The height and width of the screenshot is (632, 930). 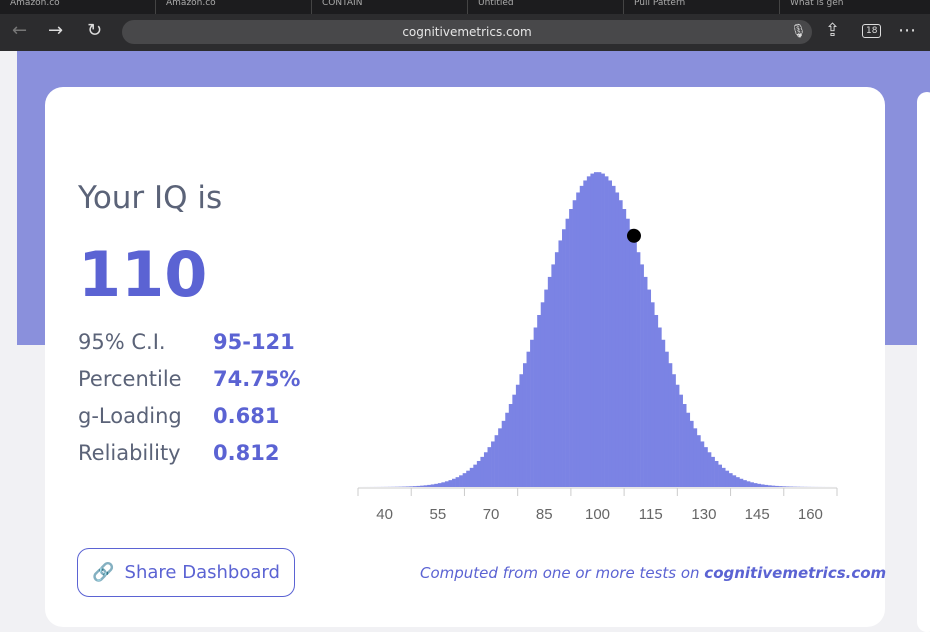 I want to click on share-dashboard-button: 🔗 Share Dashboard, so click(x=186, y=572).